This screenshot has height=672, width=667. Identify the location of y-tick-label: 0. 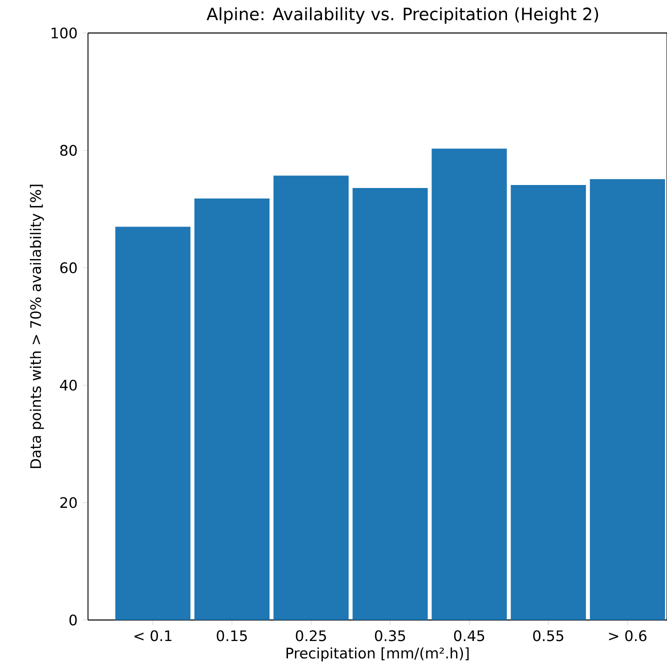
(73, 620).